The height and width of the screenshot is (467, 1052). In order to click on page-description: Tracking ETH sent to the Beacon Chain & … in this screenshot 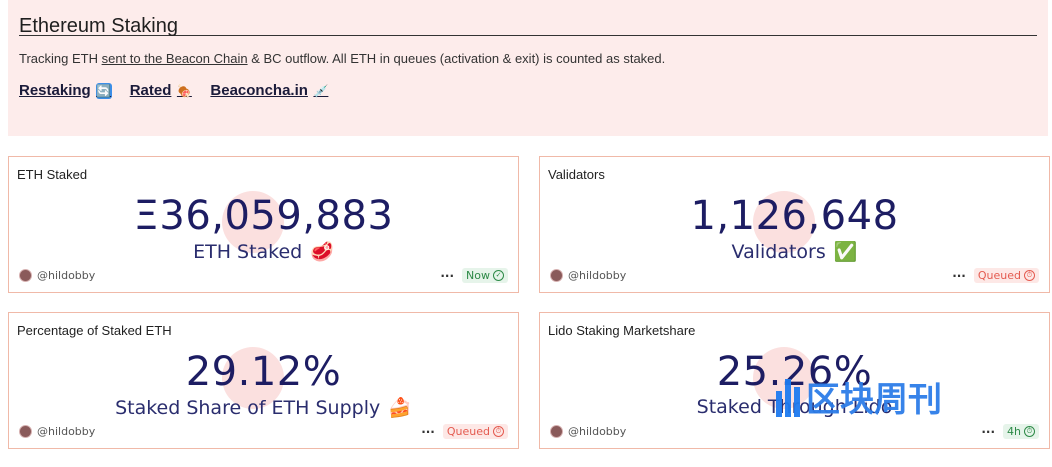, I will do `click(528, 58)`.